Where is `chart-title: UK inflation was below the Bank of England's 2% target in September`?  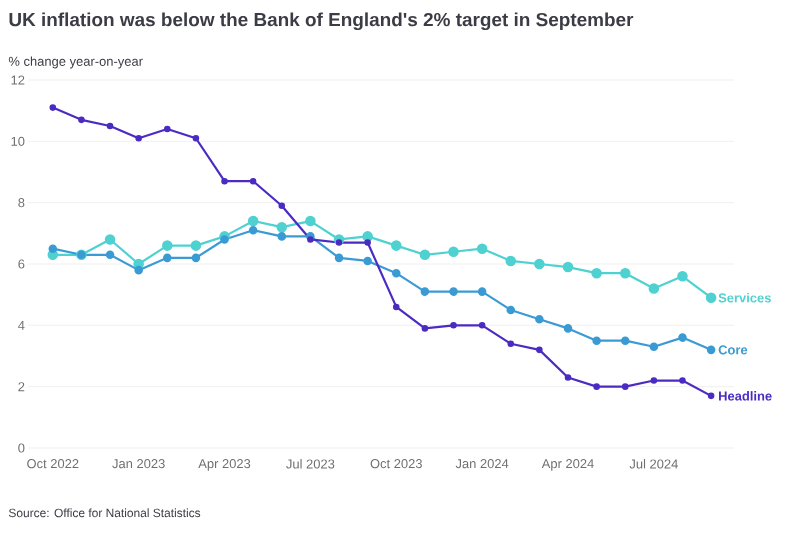 chart-title: UK inflation was below the Bank of England's 2% target in September is located at coordinates (321, 21).